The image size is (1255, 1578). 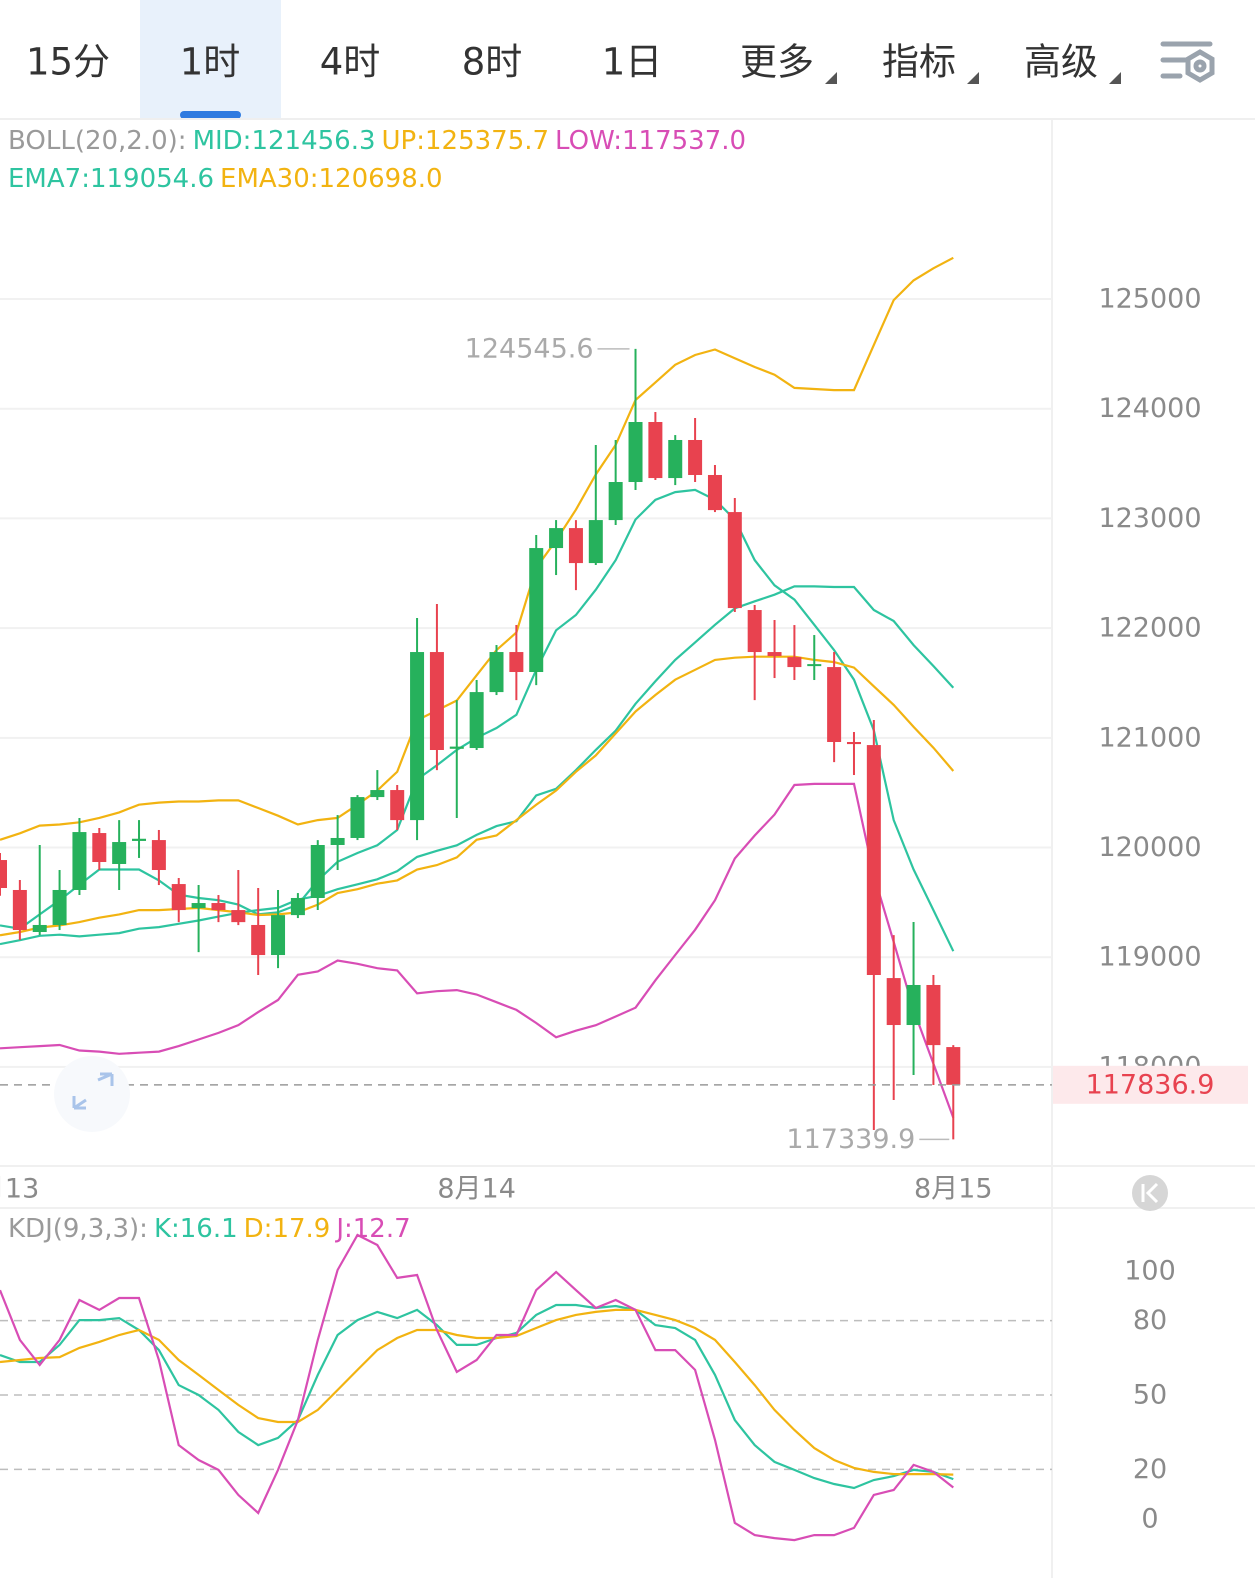 What do you see at coordinates (350, 62) in the screenshot?
I see `tab: 4时` at bounding box center [350, 62].